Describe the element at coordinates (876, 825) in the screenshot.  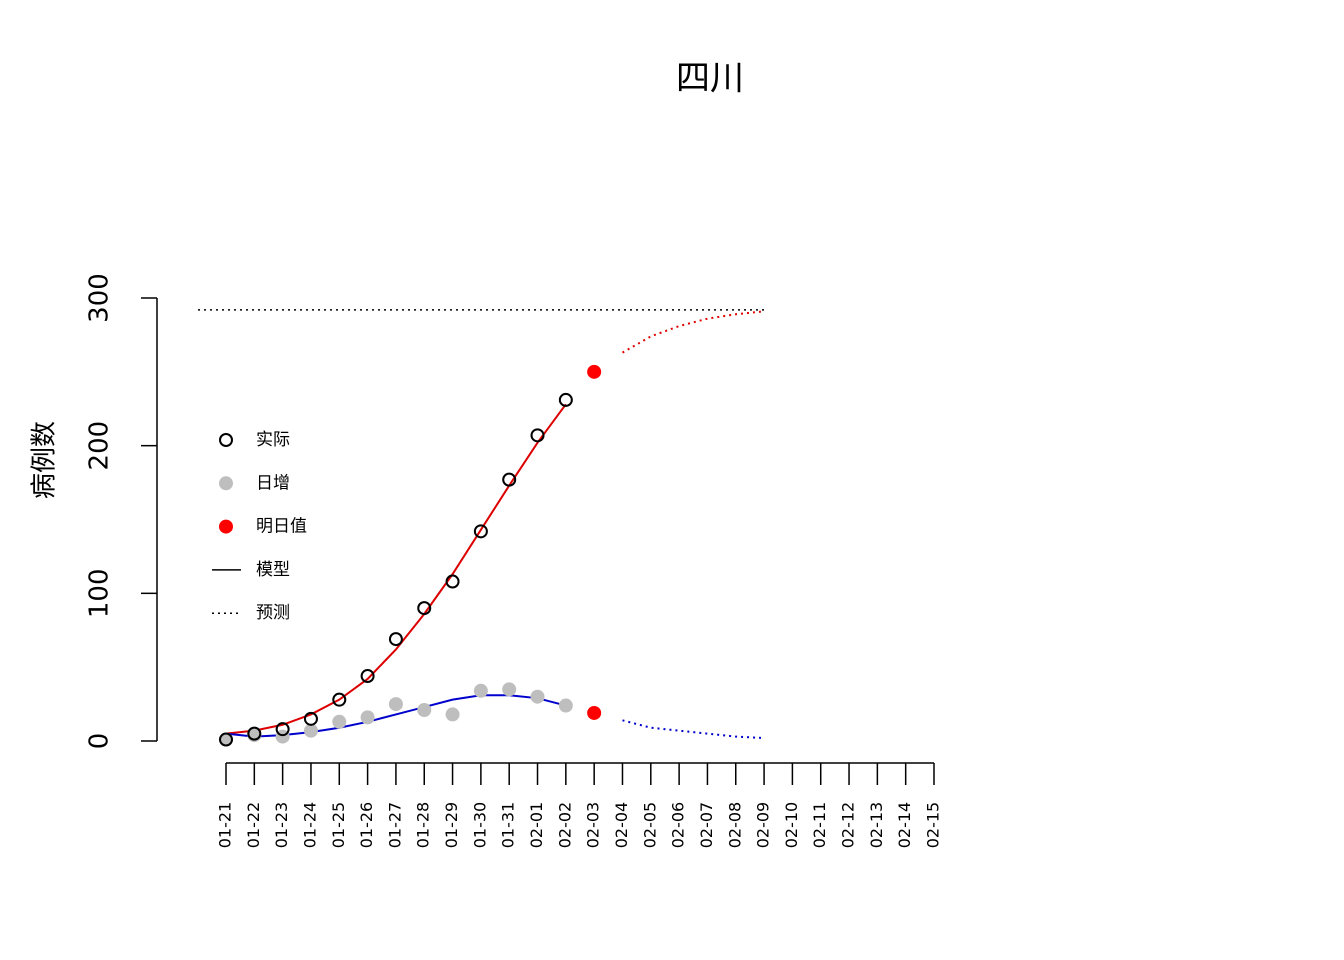
I see `x-tick-label: 02-13` at that location.